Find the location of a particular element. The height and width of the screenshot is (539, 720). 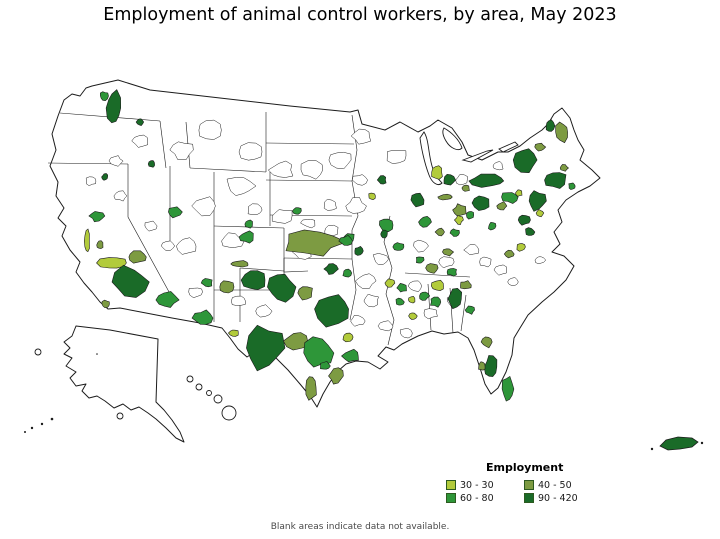

legend-item-30-30: 30 - 30 is located at coordinates (485, 485).